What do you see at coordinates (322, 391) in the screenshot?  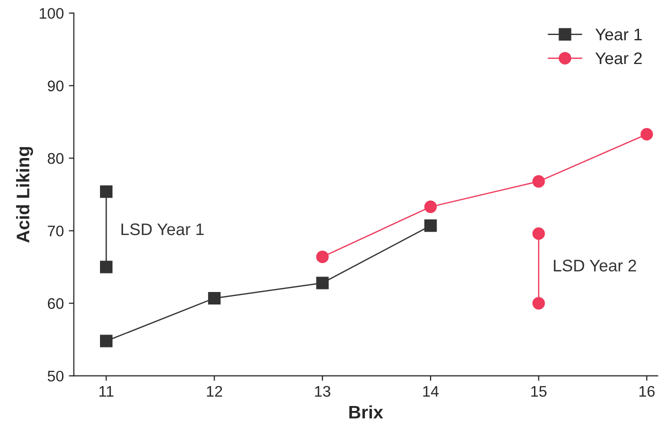 I see `x-tick-label: 13` at bounding box center [322, 391].